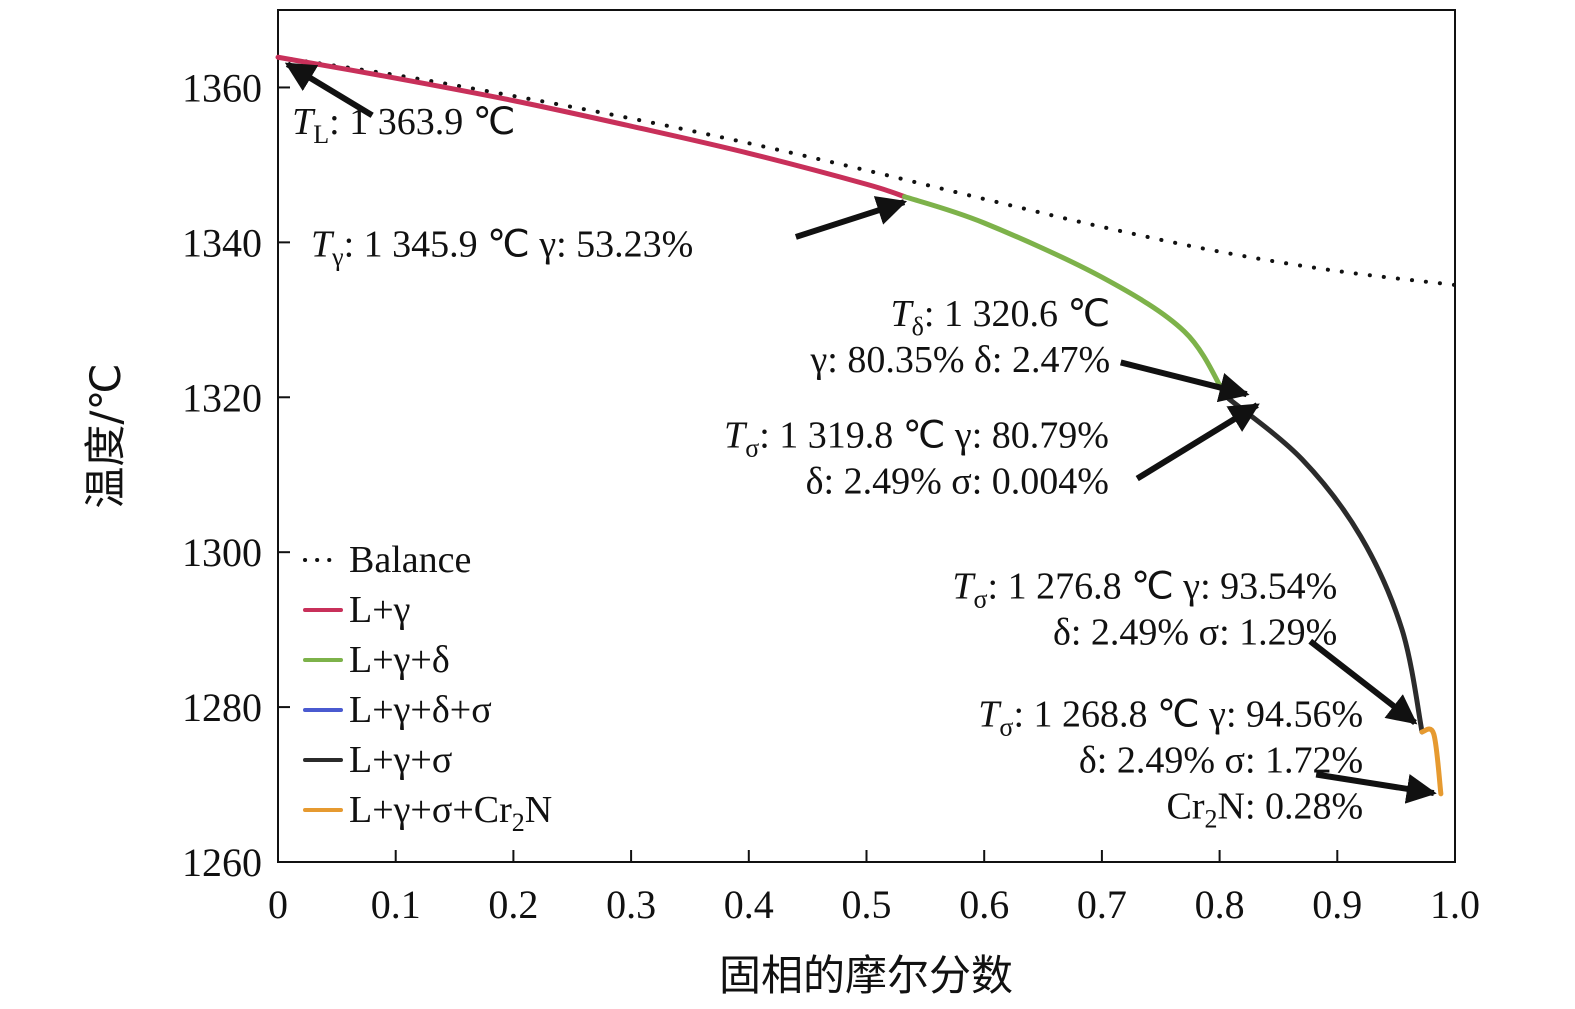  Describe the element at coordinates (379, 610) in the screenshot. I see `legend-label: L+γ` at that location.